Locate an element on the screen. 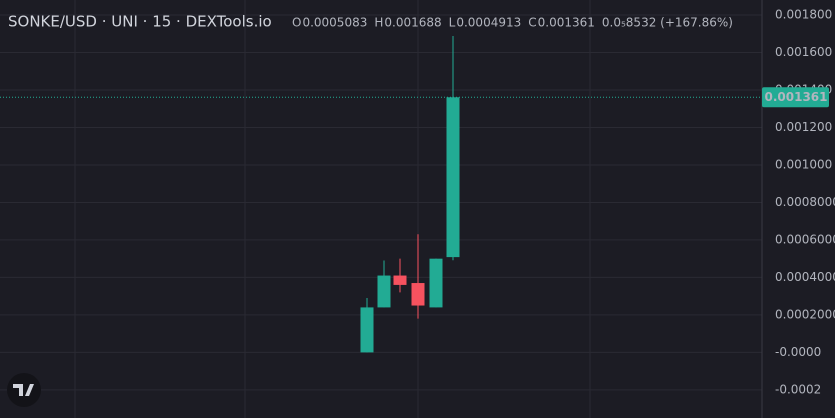 This screenshot has height=418, width=835. y-tick-label: 0.001000 is located at coordinates (803, 164).